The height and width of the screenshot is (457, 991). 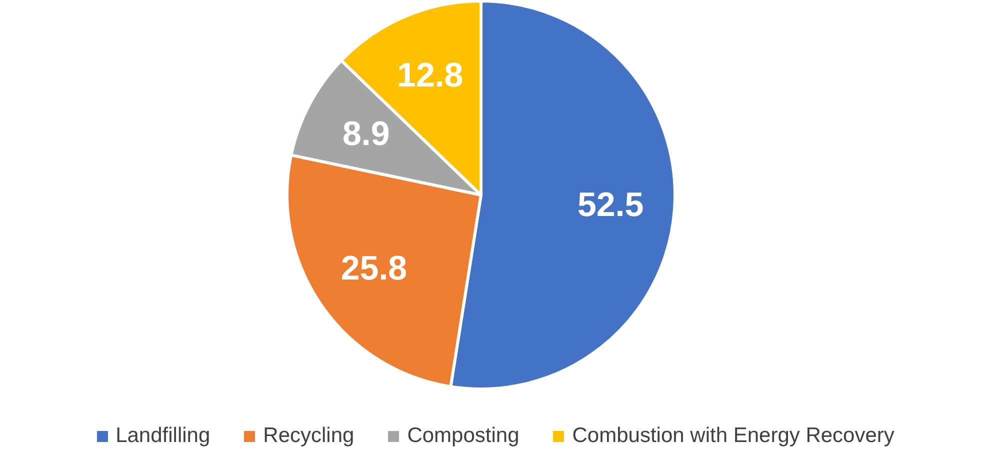 I want to click on legend-label: Recycling, so click(x=308, y=436).